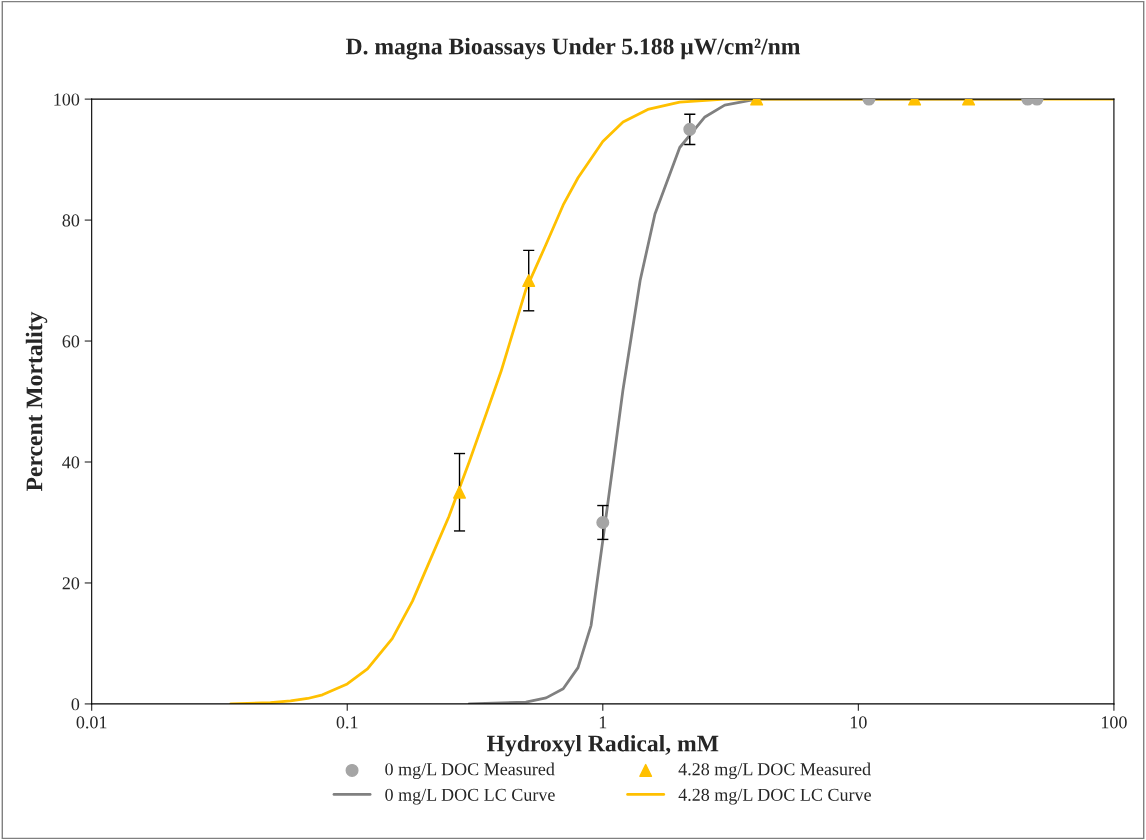  What do you see at coordinates (71, 220) in the screenshot?
I see `y-tick-label: 80` at bounding box center [71, 220].